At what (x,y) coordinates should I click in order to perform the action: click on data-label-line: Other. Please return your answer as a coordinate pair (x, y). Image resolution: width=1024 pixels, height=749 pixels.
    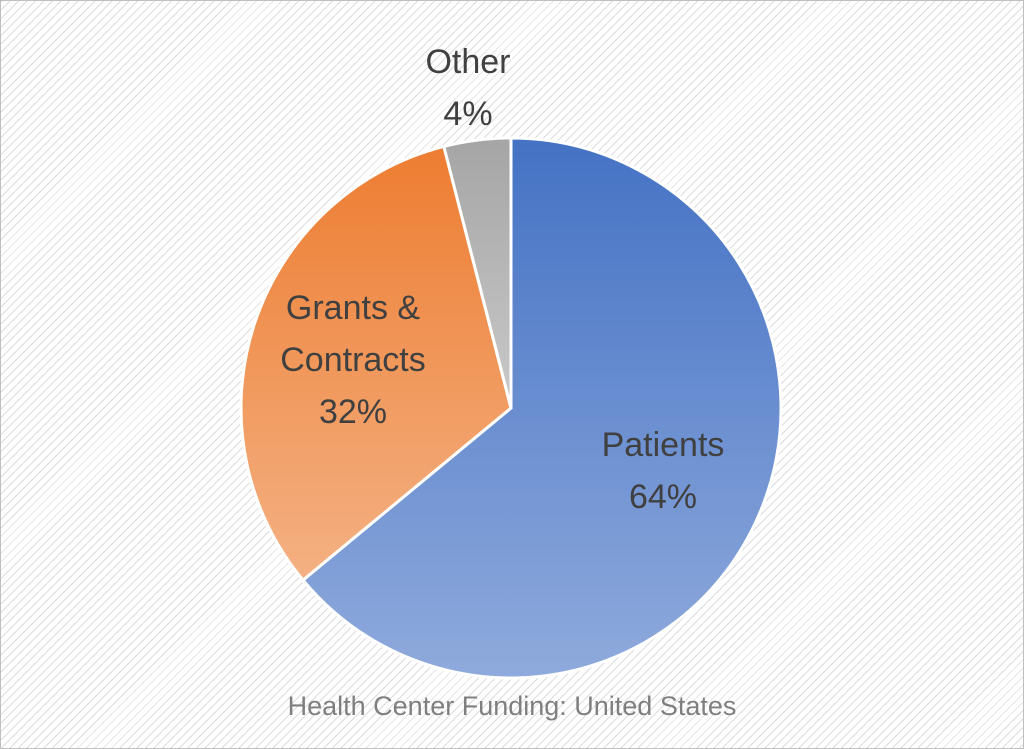
    Looking at the image, I should click on (467, 62).